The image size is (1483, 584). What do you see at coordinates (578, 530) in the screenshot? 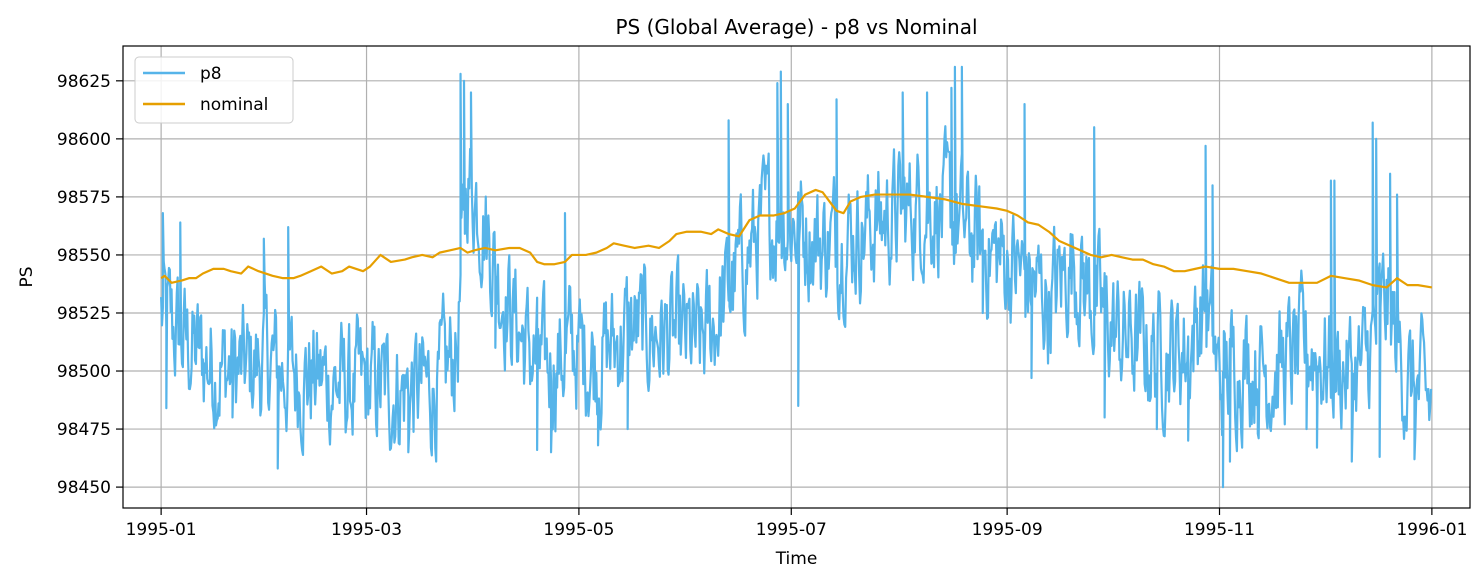
I see `x-tick-label: 1995-05` at bounding box center [578, 530].